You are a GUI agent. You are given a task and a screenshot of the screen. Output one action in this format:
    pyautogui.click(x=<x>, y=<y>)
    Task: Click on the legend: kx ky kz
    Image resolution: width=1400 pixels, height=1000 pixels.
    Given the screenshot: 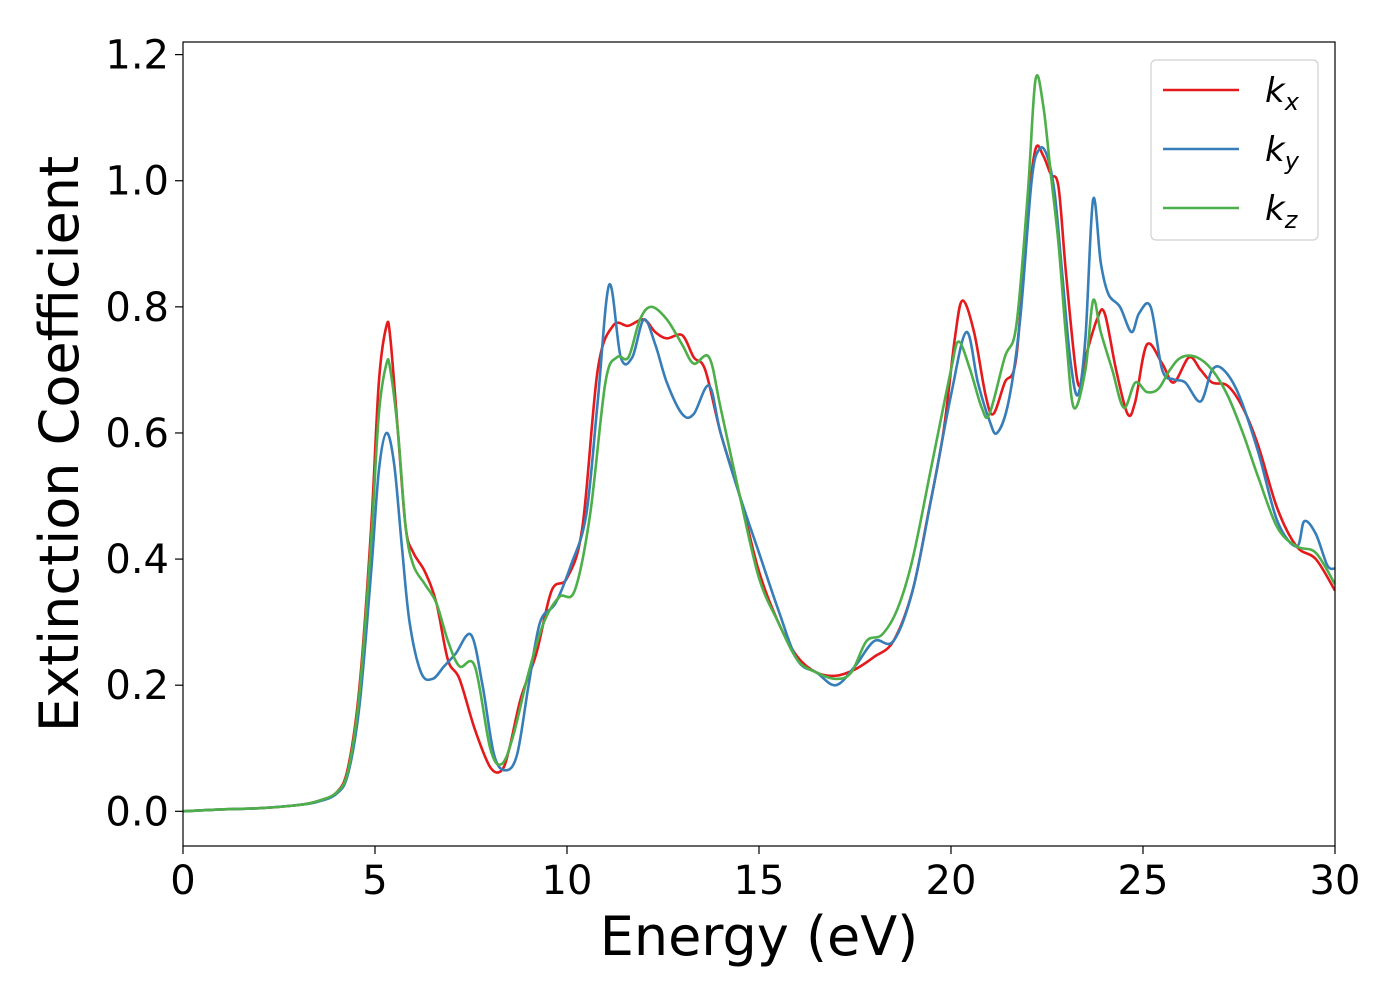 What is the action you would take?
    pyautogui.click(x=1234, y=150)
    